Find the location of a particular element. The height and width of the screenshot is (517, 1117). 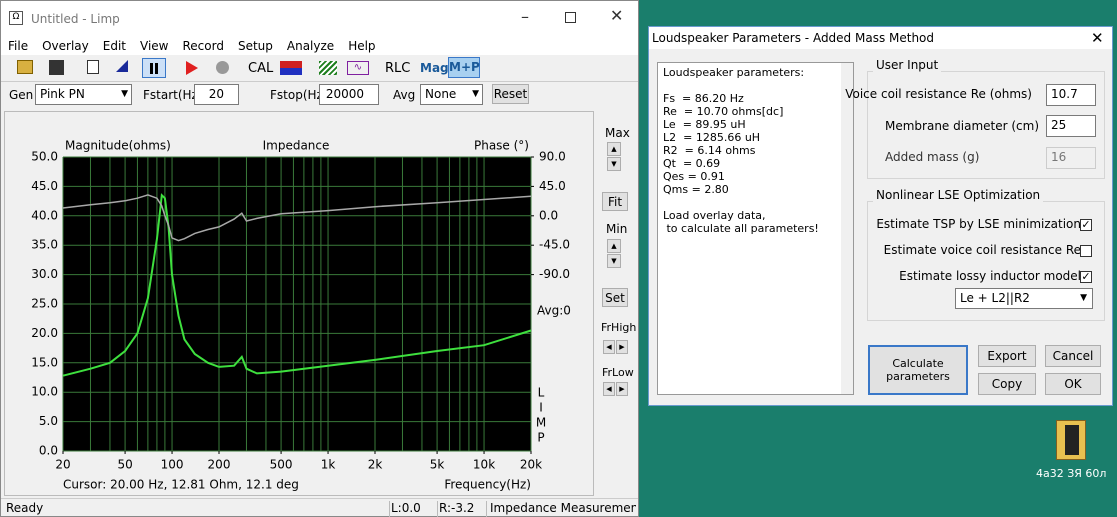

status-mode: Impedance Measuremen is located at coordinates (561, 509).